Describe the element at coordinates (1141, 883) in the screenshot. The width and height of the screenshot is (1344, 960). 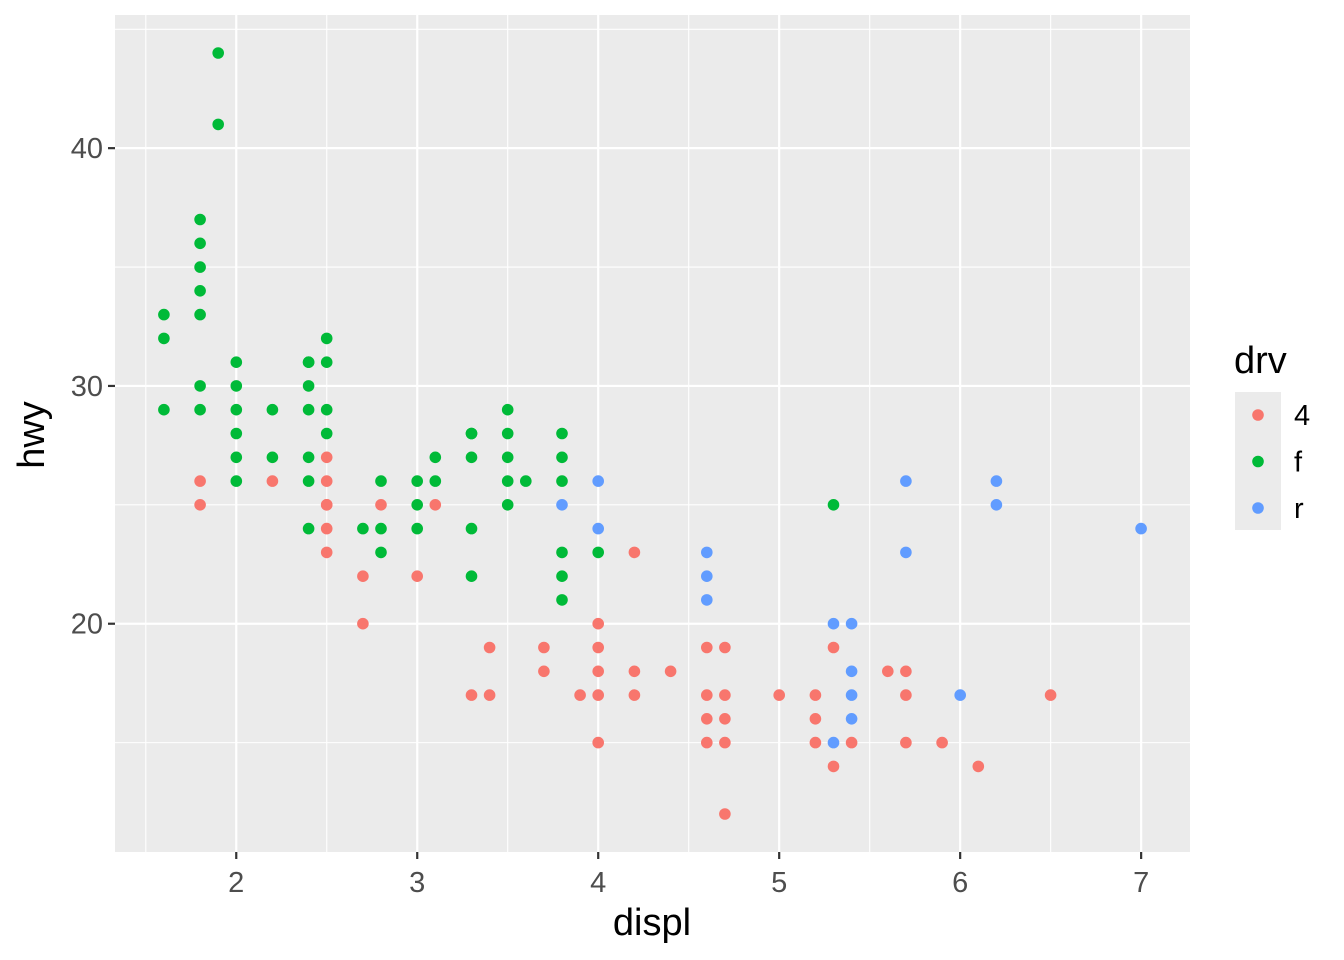
I see `x-tick-label: 7` at that location.